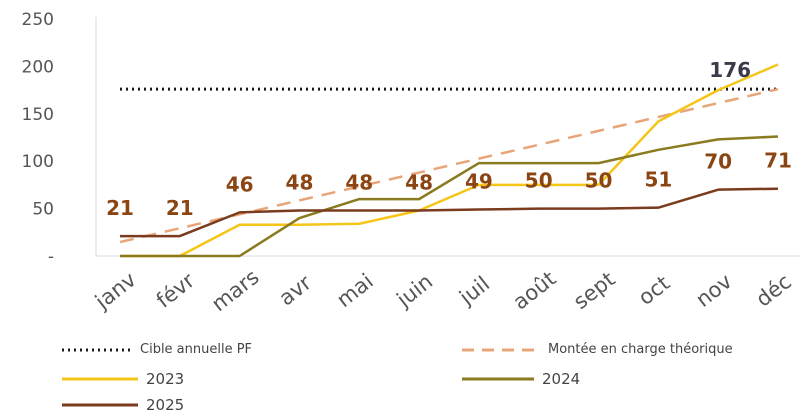 Image resolution: width=809 pixels, height=416 pixels. What do you see at coordinates (240, 184) in the screenshot?
I see `data-label: 46` at bounding box center [240, 184].